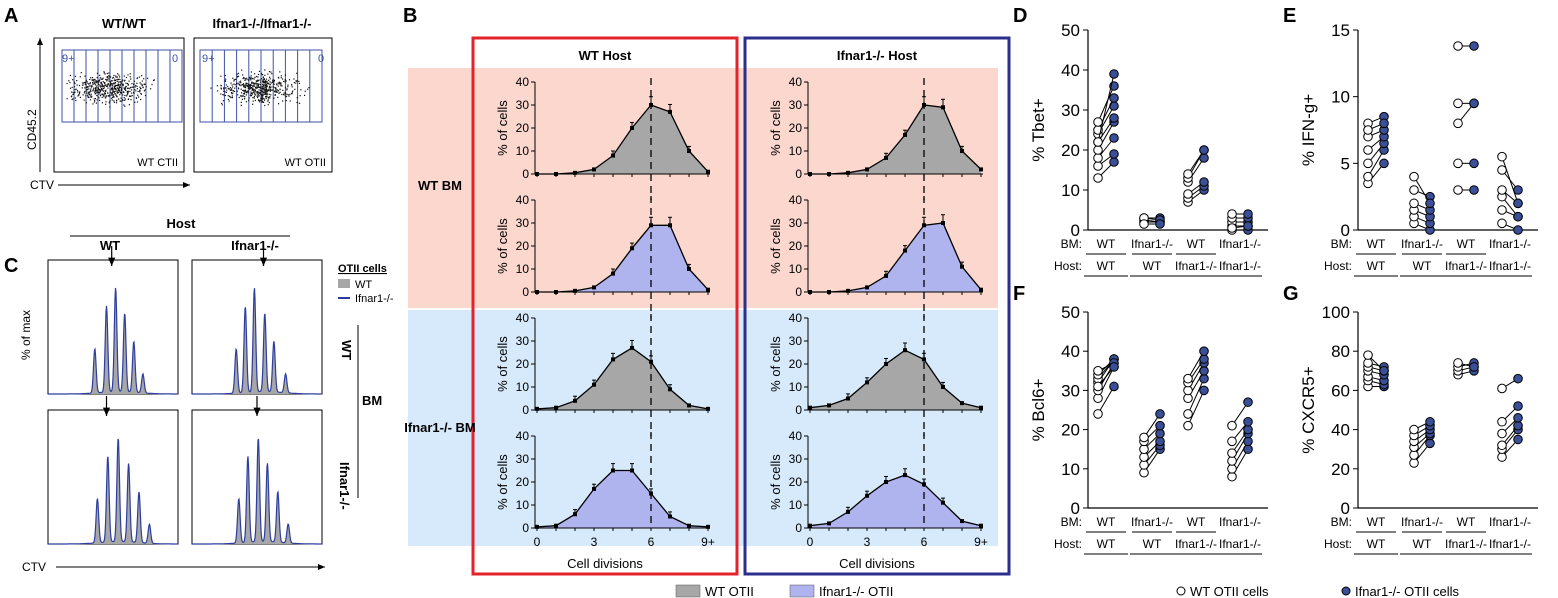 The height and width of the screenshot is (598, 1558). I want to click on panel-c-col-ko: Ifnar1-/-, so click(255, 245).